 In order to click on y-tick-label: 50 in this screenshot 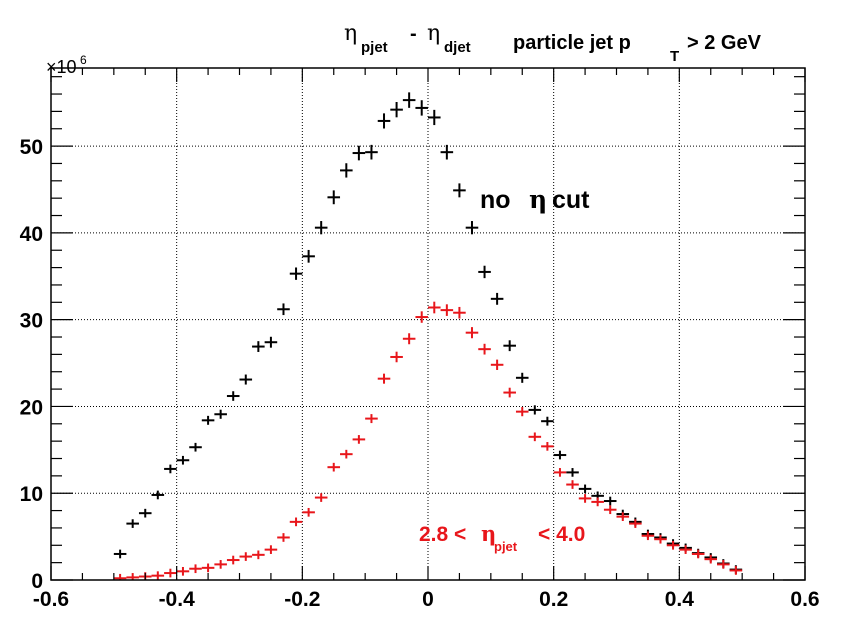, I will do `click(31, 147)`.